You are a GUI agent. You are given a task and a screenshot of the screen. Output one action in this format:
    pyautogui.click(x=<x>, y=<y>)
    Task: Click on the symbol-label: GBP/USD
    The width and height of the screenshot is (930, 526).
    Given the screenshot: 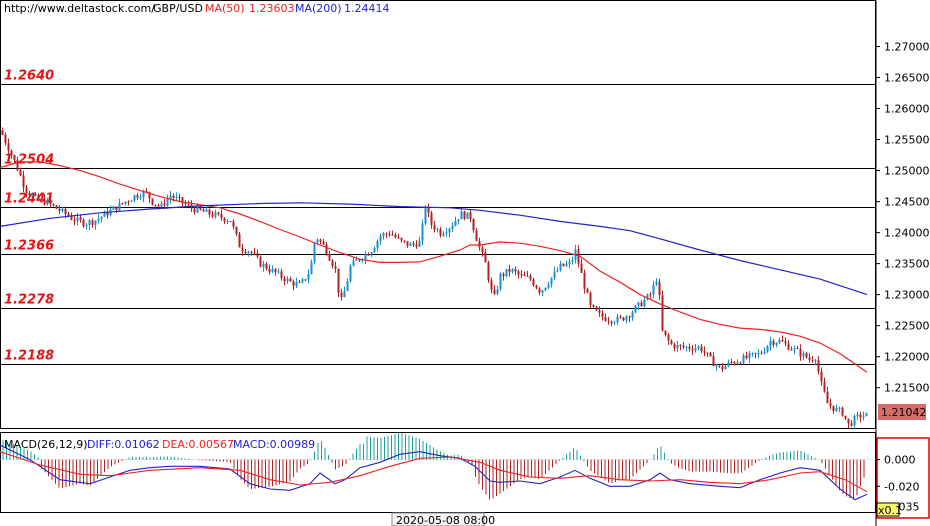 What is the action you would take?
    pyautogui.click(x=178, y=8)
    